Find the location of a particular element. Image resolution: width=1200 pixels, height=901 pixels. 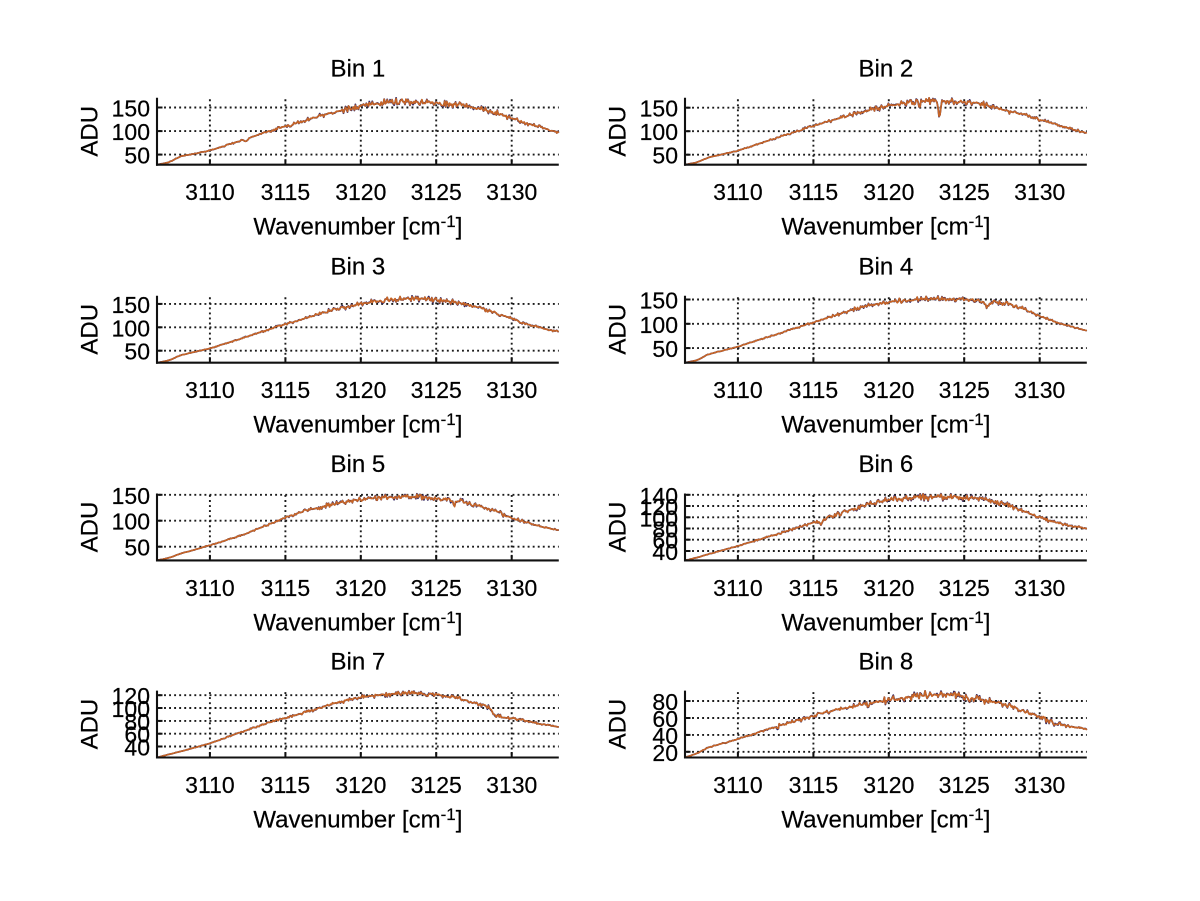

svg-text: 20 is located at coordinates (665, 753).